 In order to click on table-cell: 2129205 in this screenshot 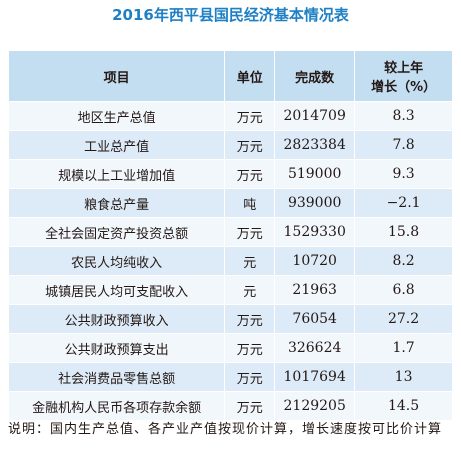, I will do `click(315, 406)`.